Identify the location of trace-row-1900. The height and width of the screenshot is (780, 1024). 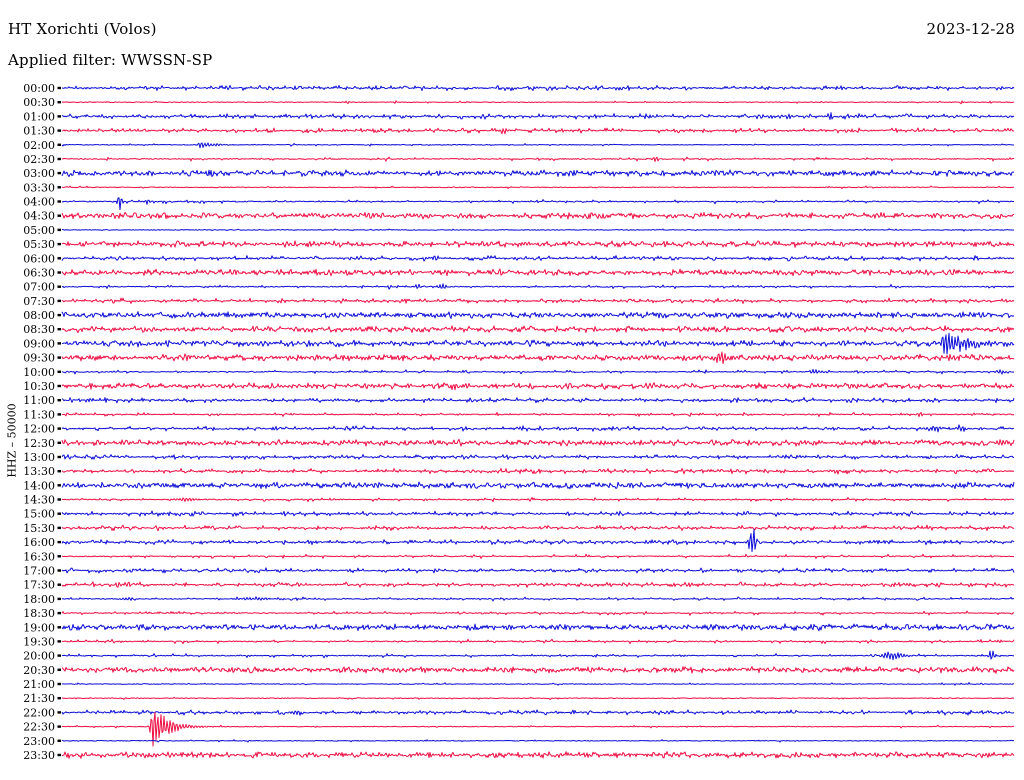
(538, 627).